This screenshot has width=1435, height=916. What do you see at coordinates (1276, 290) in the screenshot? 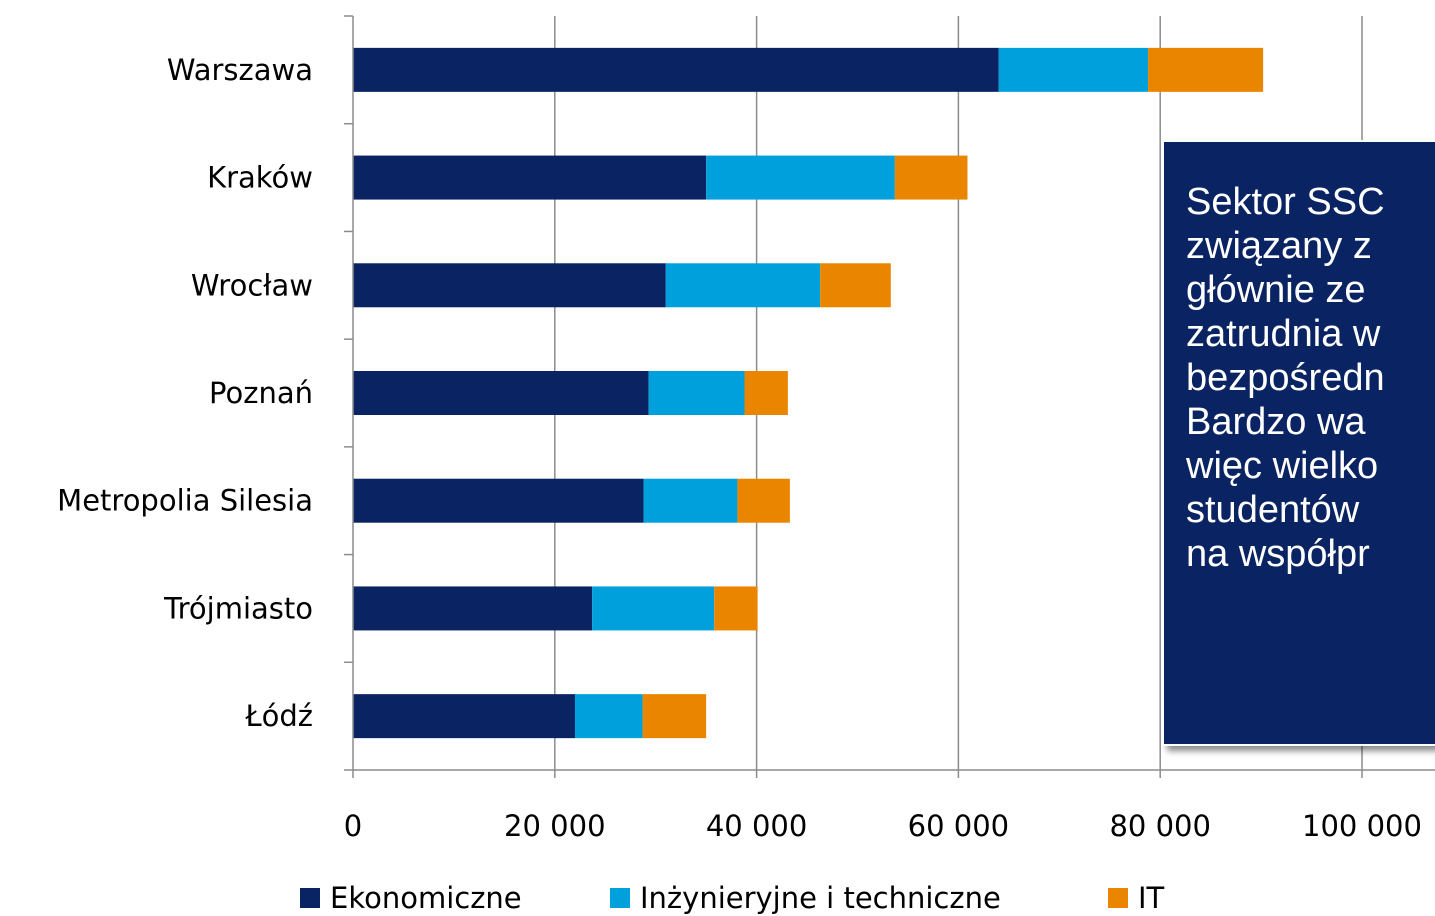
I see `callout-line: głównie ze` at bounding box center [1276, 290].